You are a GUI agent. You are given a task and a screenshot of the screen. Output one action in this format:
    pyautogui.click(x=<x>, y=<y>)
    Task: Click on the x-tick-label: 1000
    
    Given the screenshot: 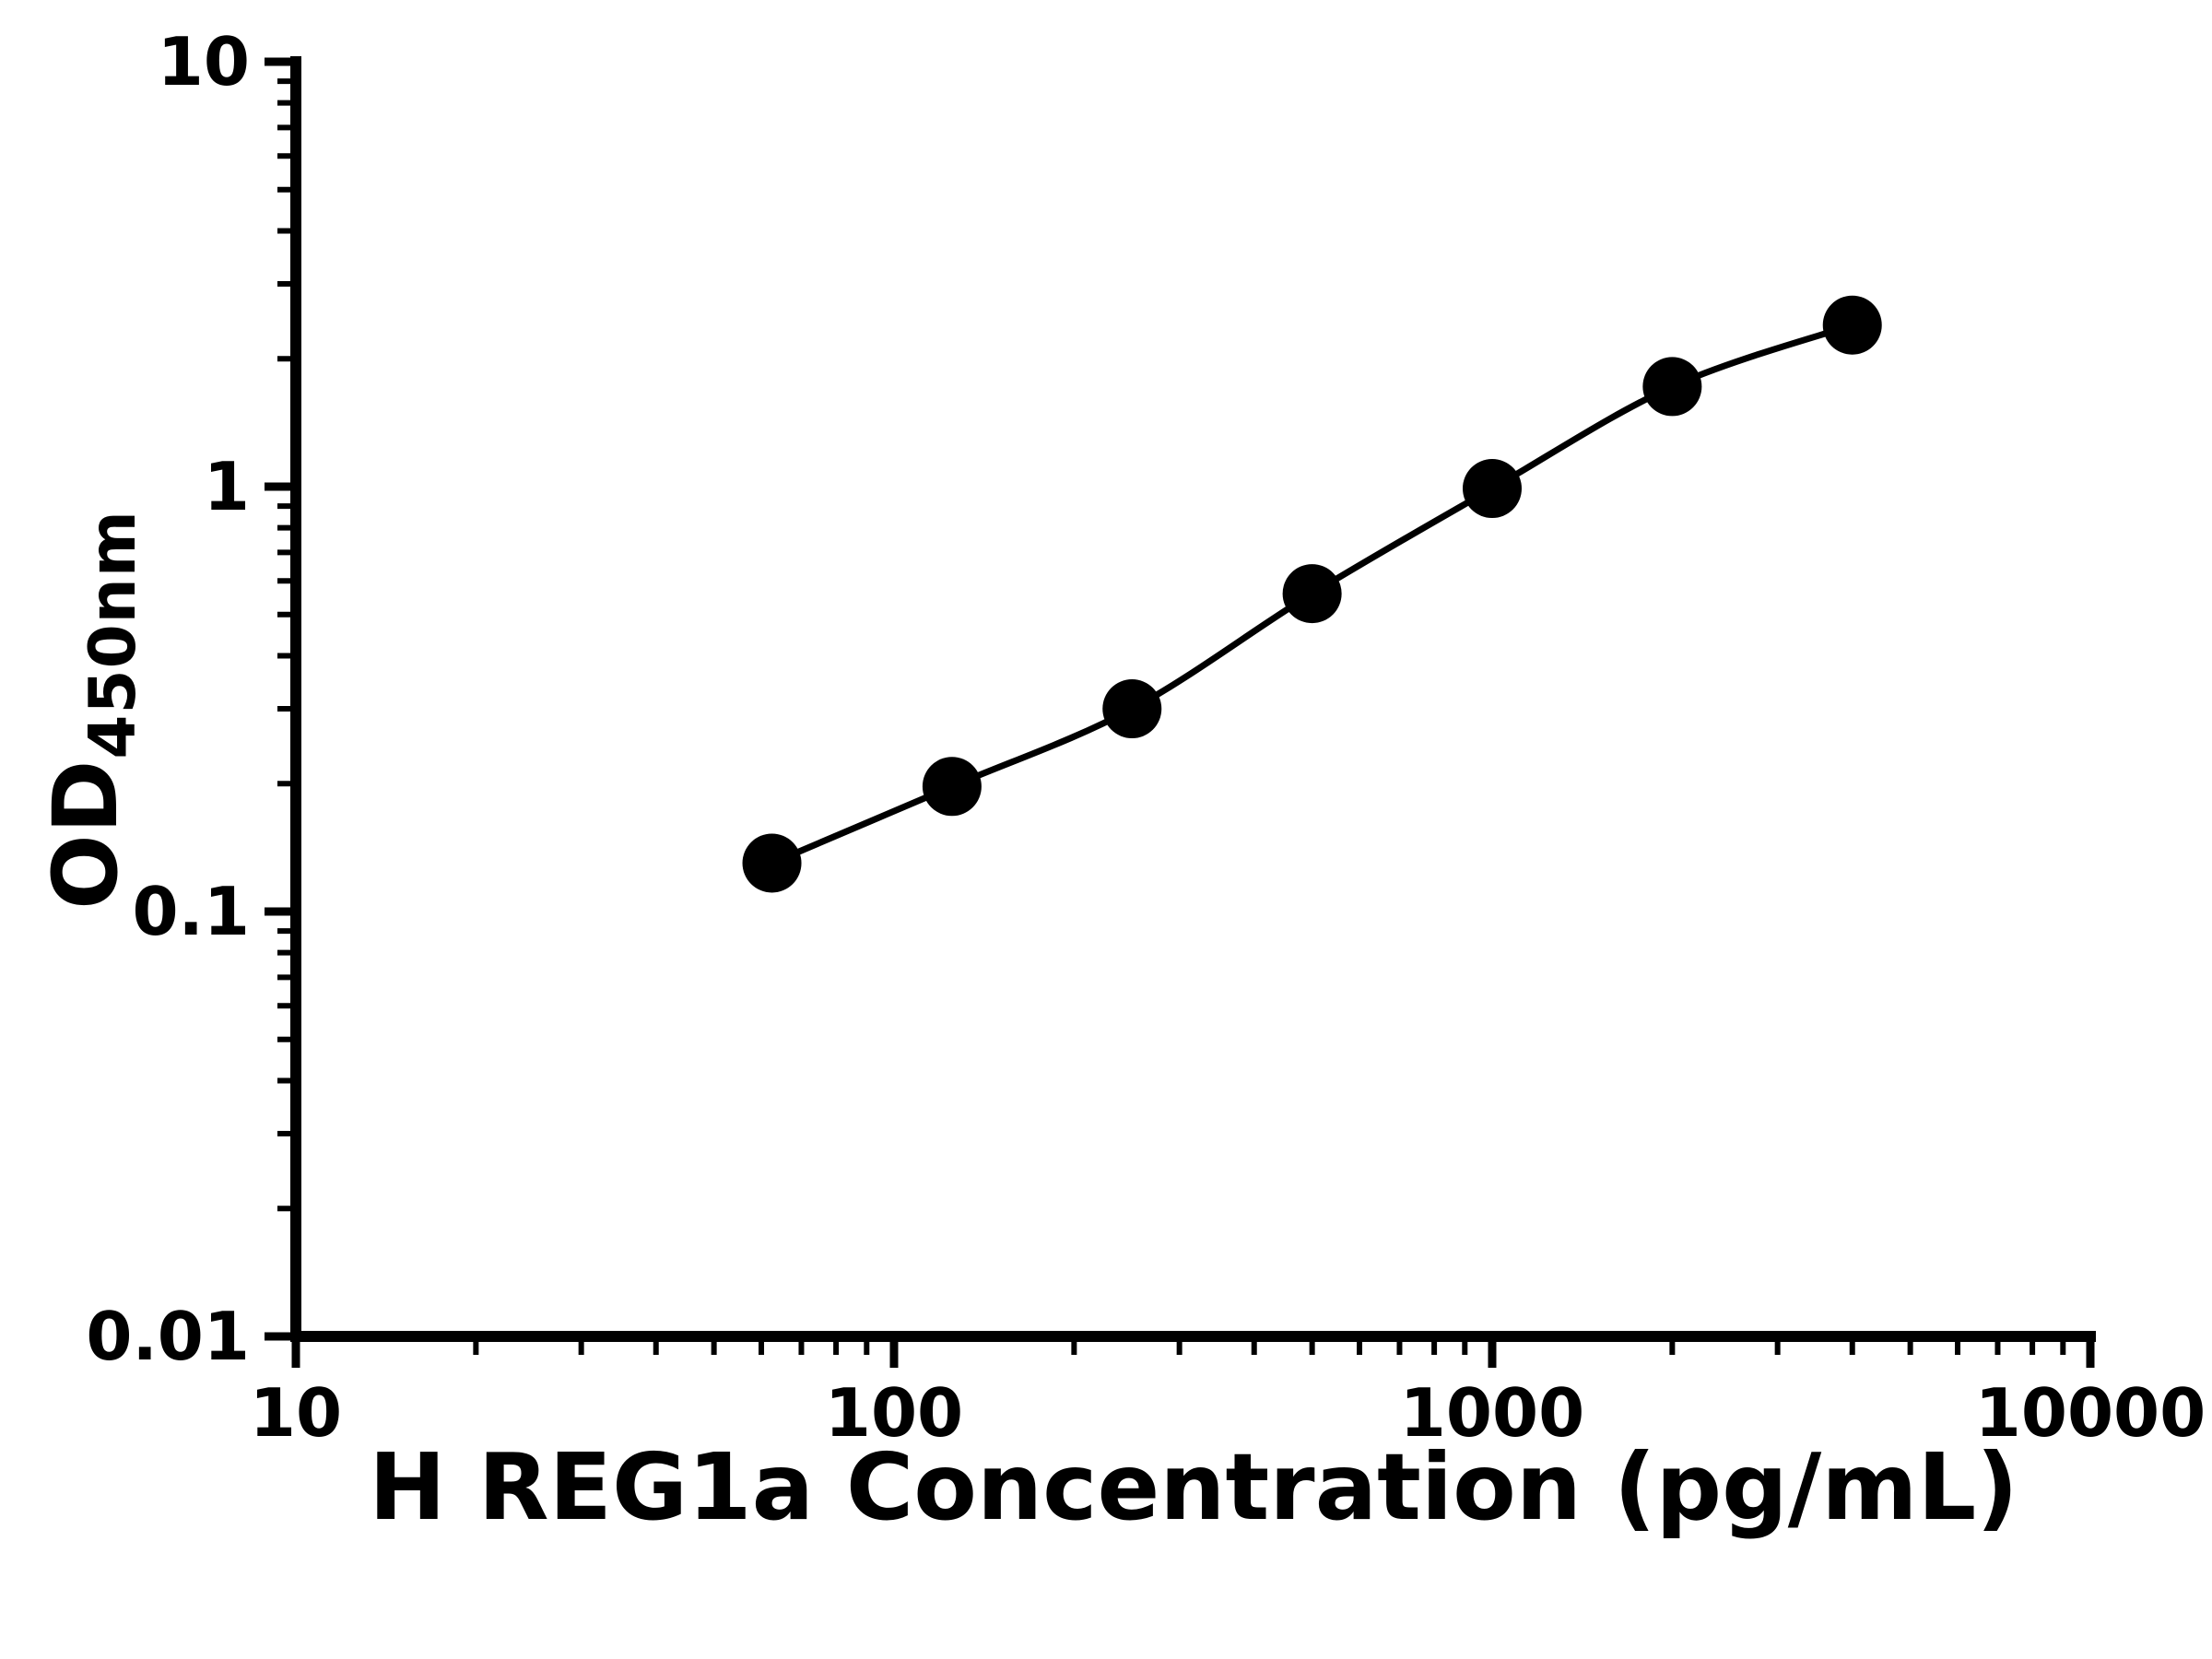 What is the action you would take?
    pyautogui.click(x=1492, y=1413)
    